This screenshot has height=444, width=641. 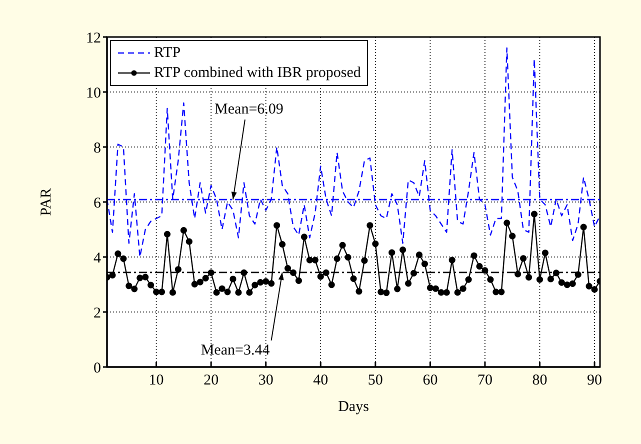 I want to click on x-tick-label: 80, so click(x=540, y=380).